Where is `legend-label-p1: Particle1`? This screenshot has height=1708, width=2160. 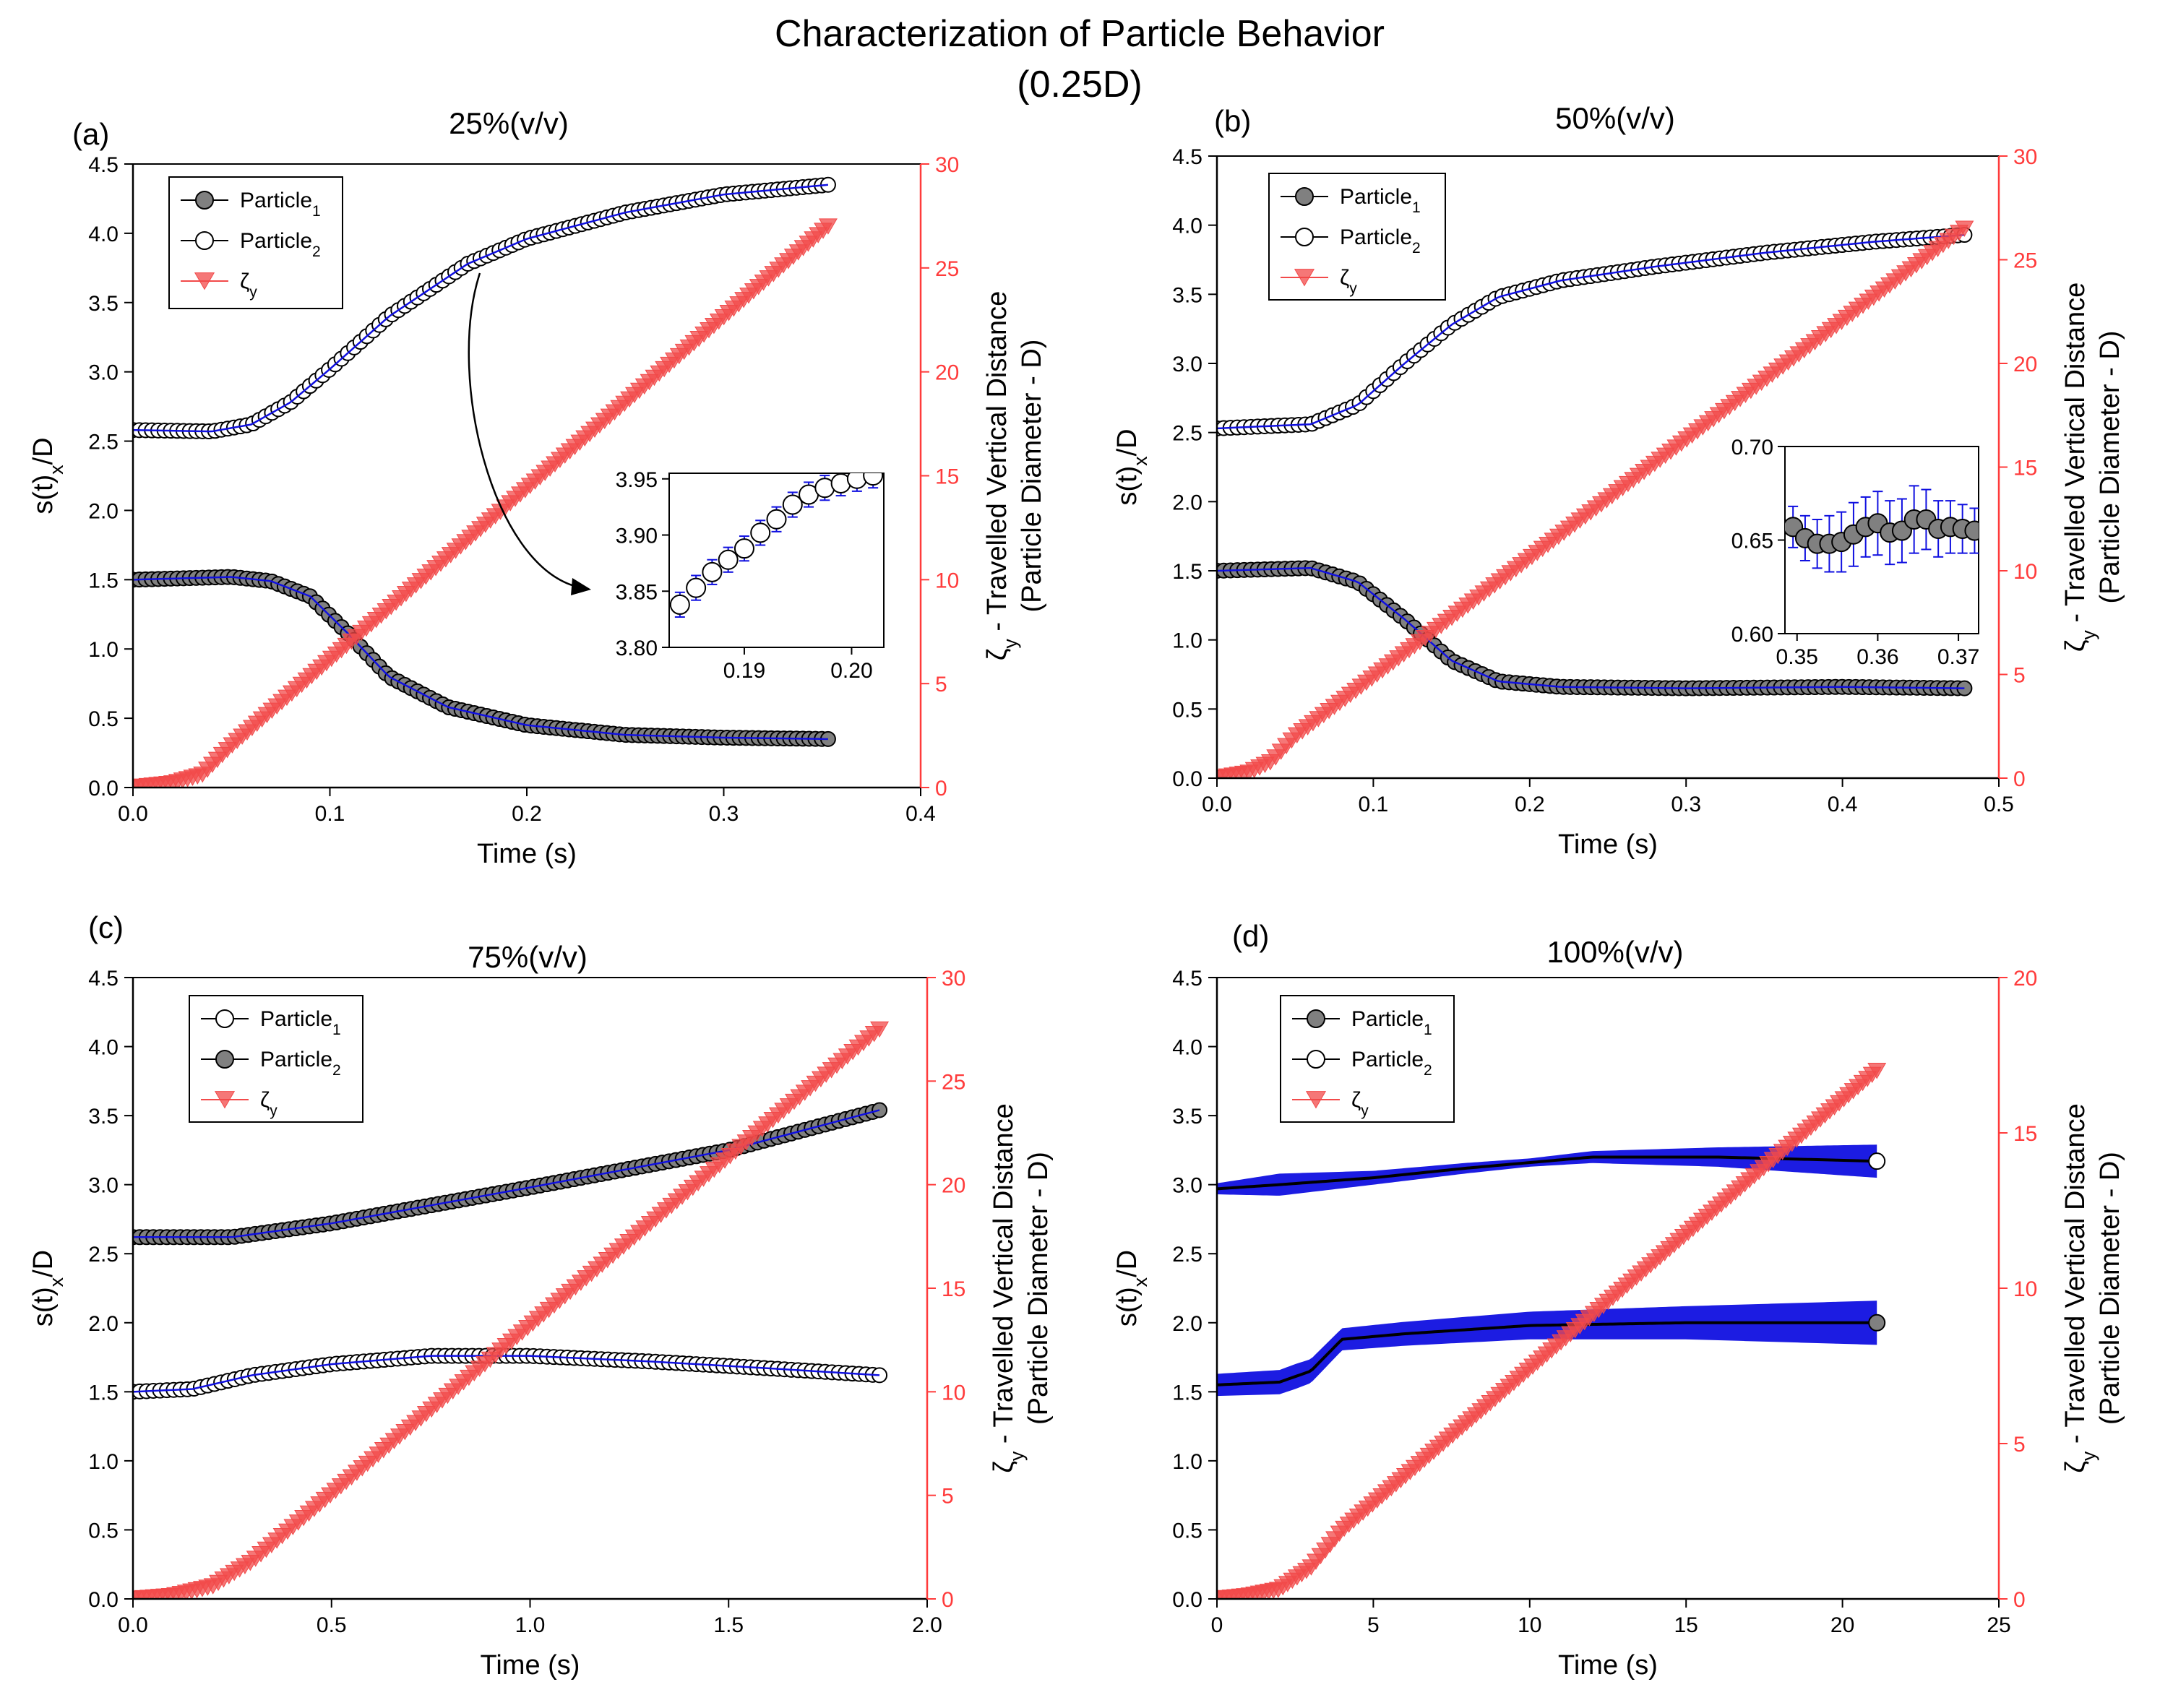 legend-label-p1: Particle1 is located at coordinates (280, 205).